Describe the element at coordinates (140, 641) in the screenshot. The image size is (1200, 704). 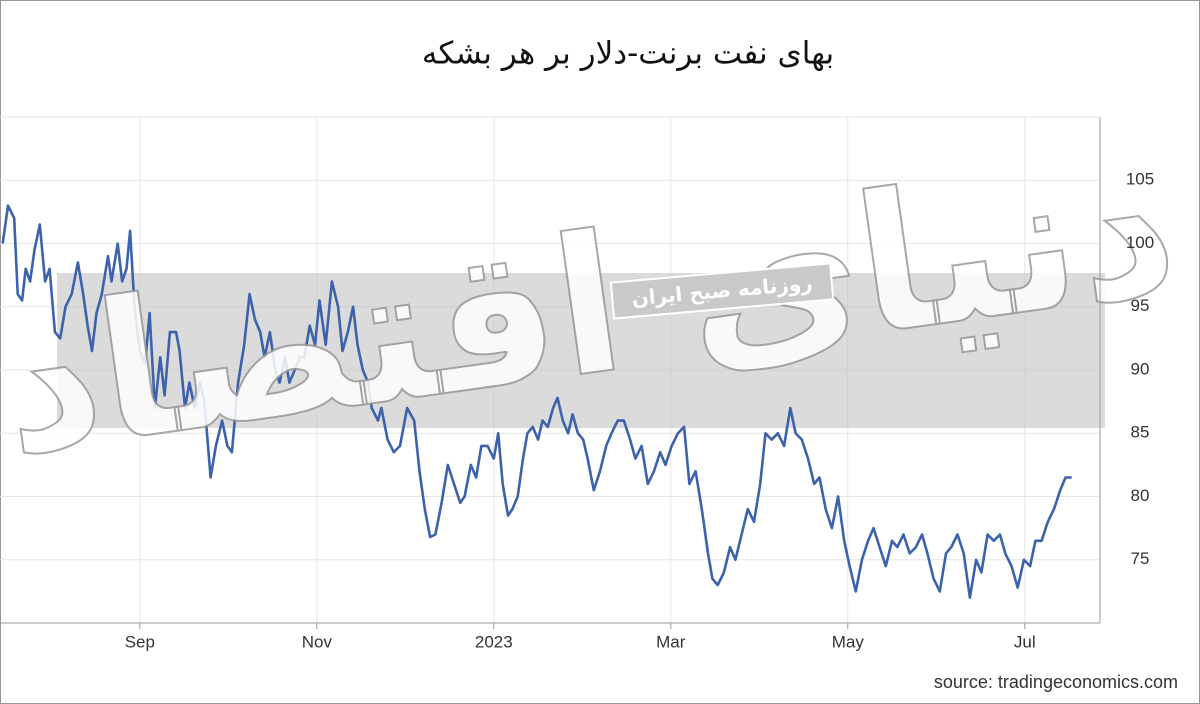
I see `x-tick-label: Sep` at that location.